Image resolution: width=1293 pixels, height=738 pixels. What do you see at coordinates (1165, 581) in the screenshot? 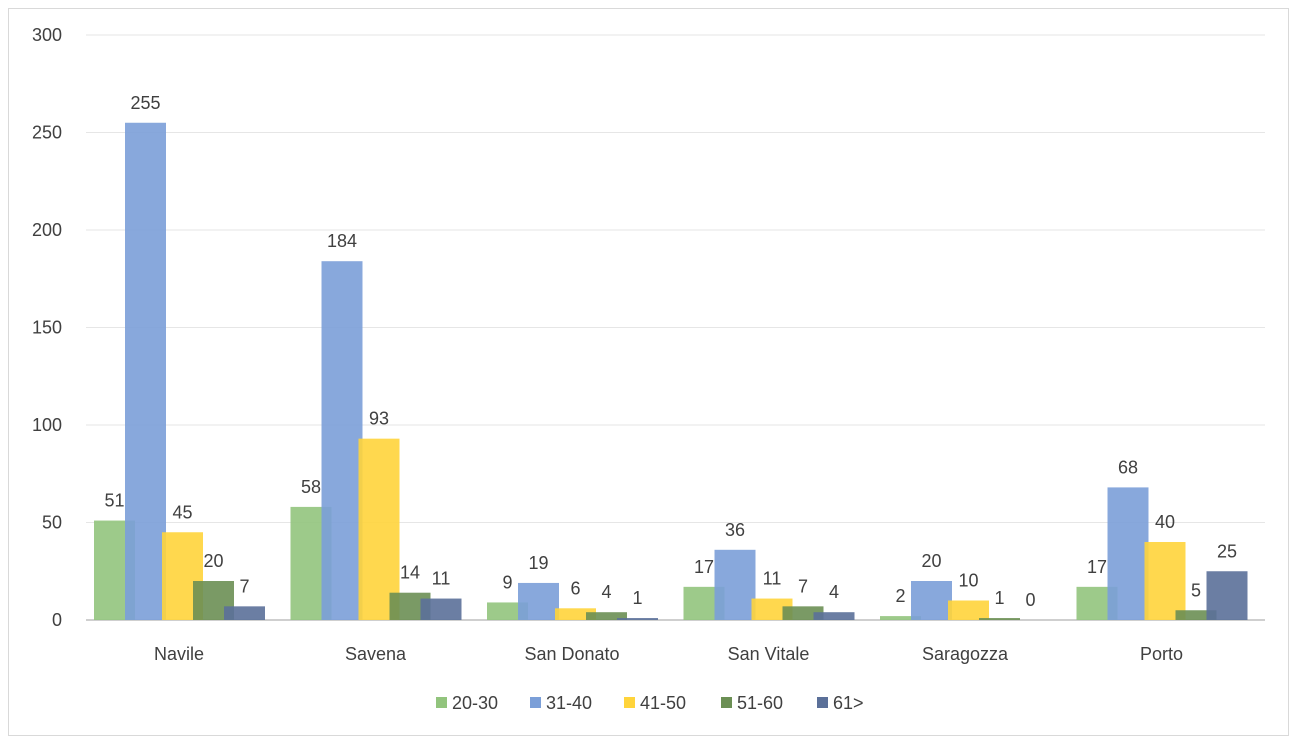
I see `bar-41-50-porto` at bounding box center [1165, 581].